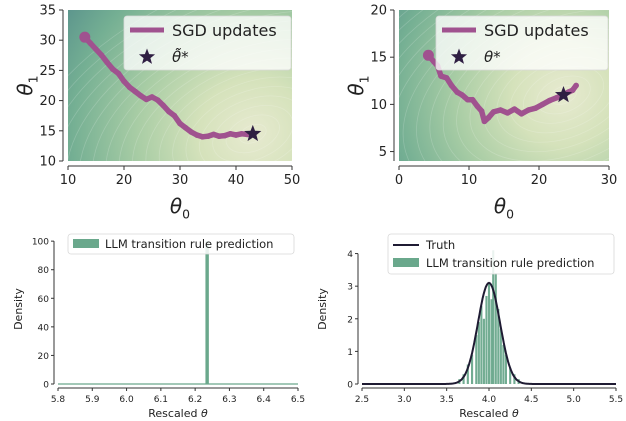 The image size is (626, 421). Describe the element at coordinates (428, 55) in the screenshot. I see `sgd-start-point` at that location.